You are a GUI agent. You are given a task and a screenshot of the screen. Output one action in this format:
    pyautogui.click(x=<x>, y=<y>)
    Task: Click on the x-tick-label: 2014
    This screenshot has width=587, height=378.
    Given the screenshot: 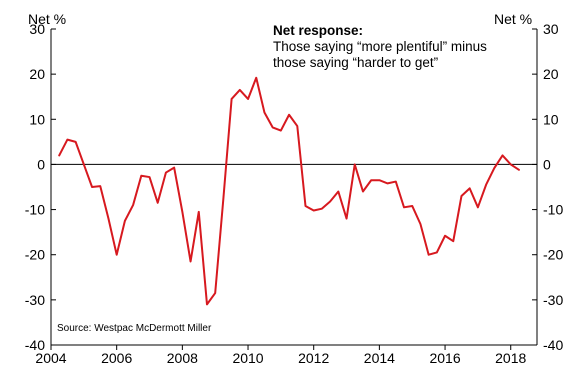 What is the action you would take?
    pyautogui.click(x=379, y=358)
    